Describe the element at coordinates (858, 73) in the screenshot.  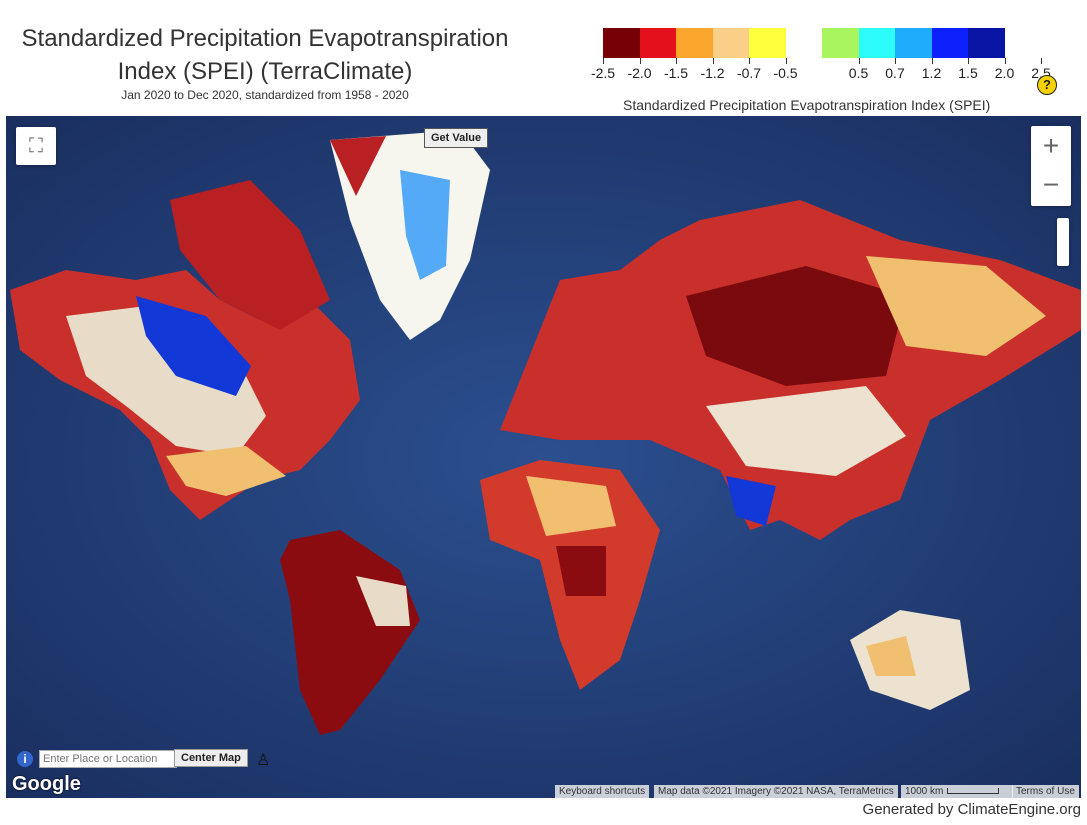
I see `legend-tick-label: 0.5` at that location.